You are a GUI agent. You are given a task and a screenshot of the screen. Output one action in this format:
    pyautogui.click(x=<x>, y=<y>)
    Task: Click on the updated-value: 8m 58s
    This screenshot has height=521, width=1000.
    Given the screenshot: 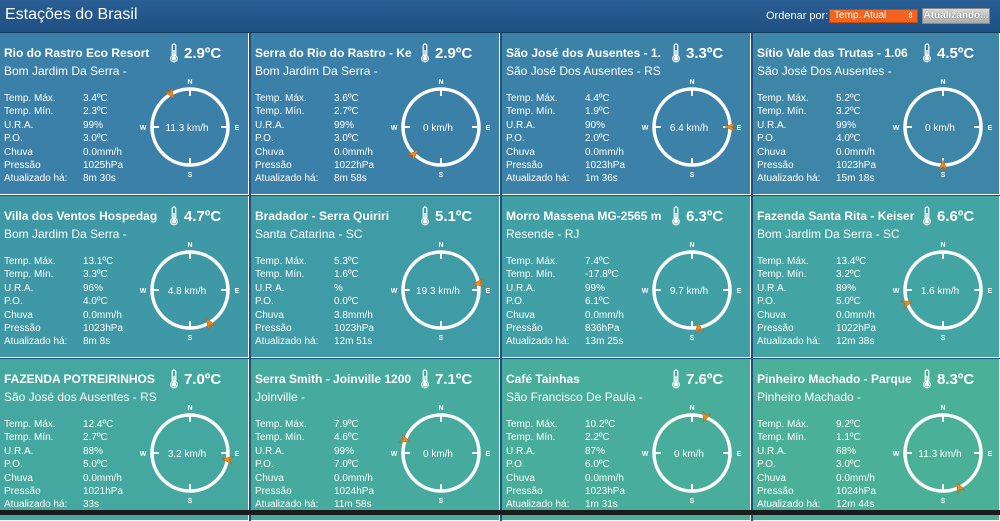 What is the action you would take?
    pyautogui.click(x=350, y=179)
    